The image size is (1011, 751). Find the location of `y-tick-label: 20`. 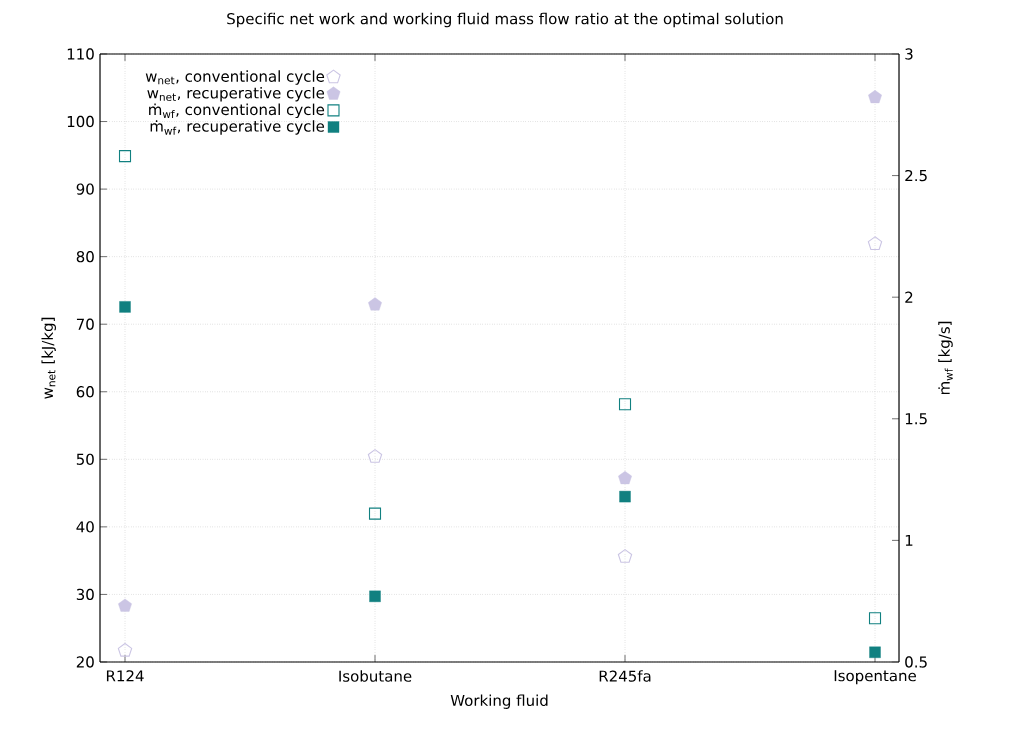

y-tick-label: 20 is located at coordinates (85, 662).